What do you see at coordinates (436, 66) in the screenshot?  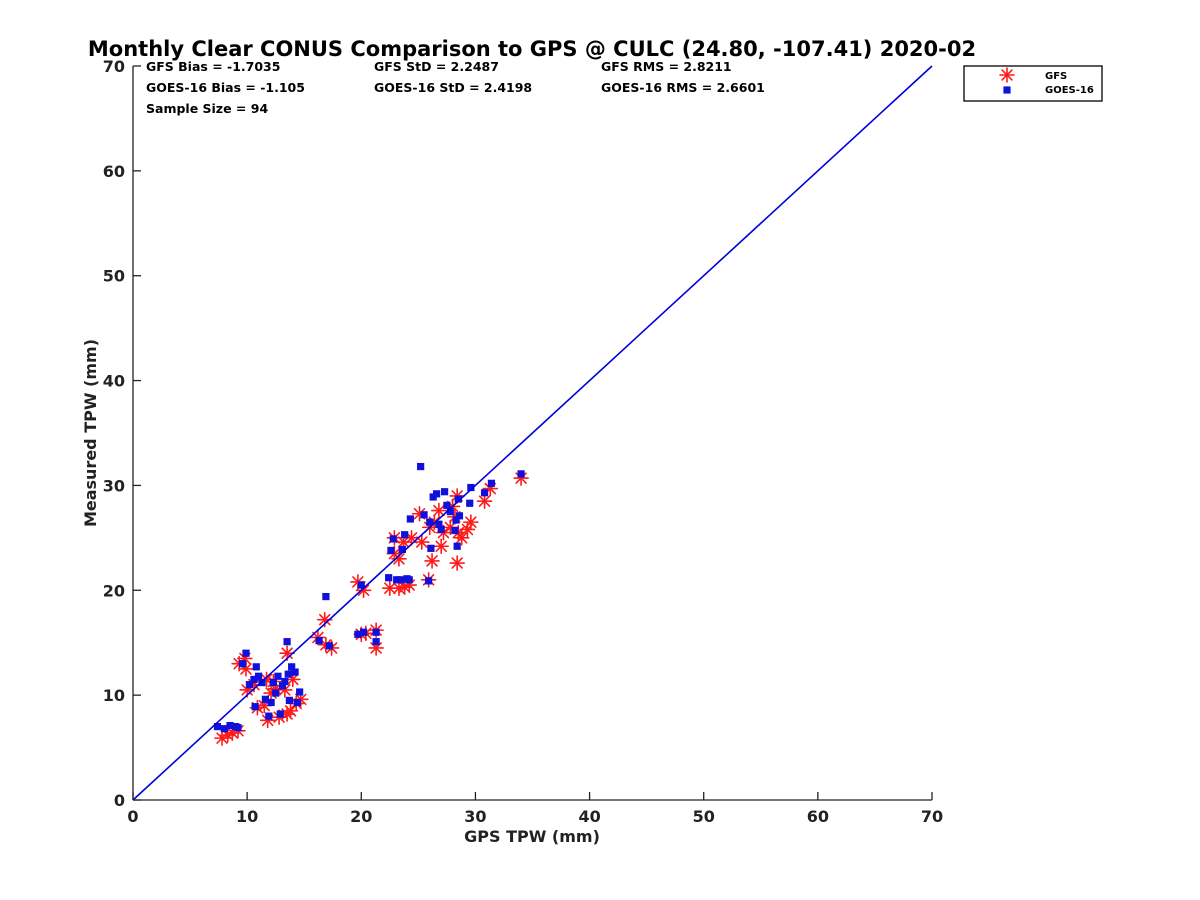 I see `stat-text-r0-c1: GFS StD = 2.2487` at bounding box center [436, 66].